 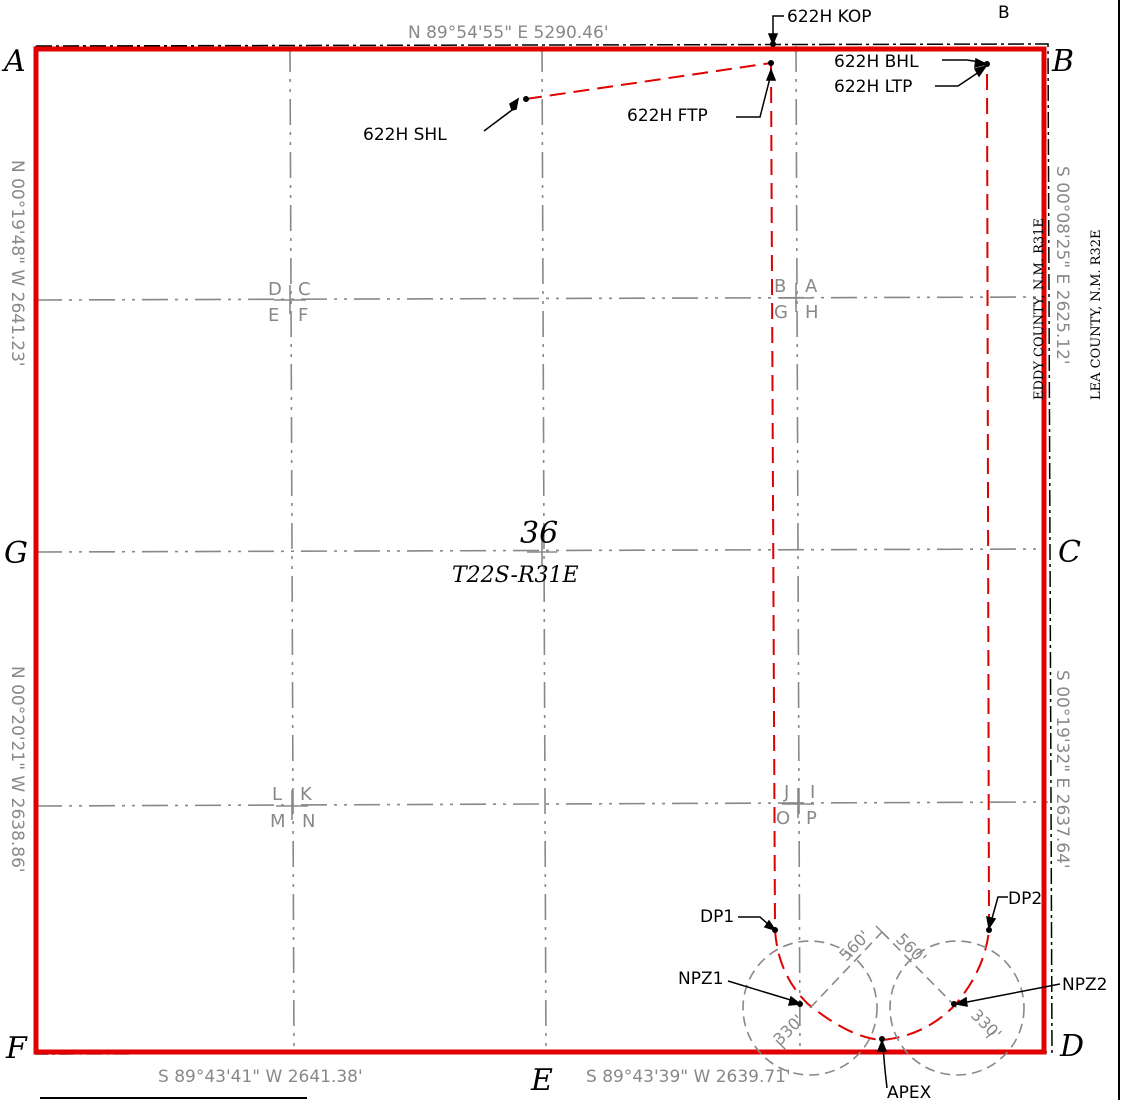 I want to click on section-number: 36, so click(x=539, y=533).